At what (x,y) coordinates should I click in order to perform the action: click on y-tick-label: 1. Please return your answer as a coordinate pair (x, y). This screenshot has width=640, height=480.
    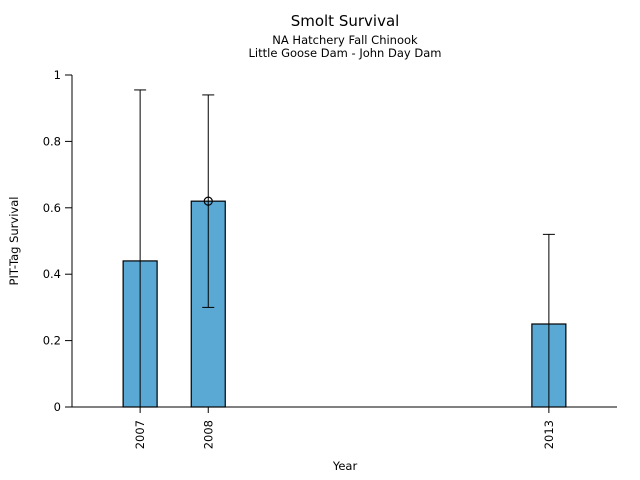
    Looking at the image, I should click on (57, 75).